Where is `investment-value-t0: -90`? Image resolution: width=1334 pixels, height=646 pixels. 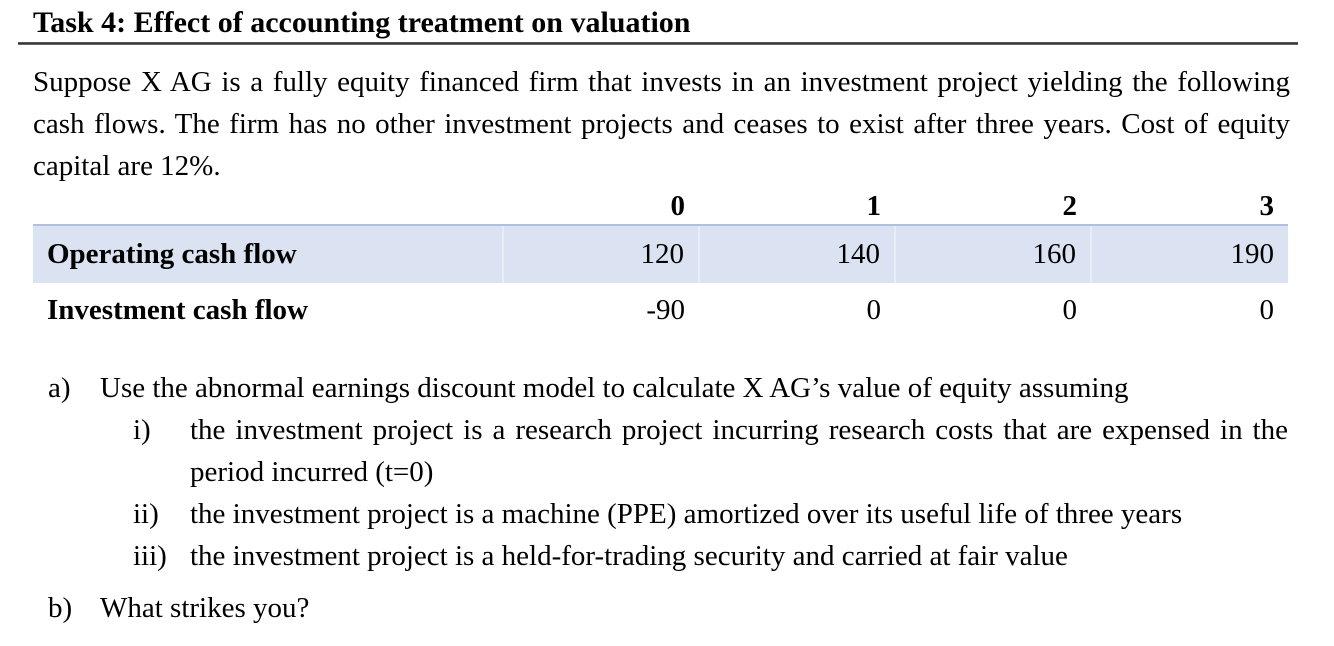 investment-value-t0: -90 is located at coordinates (601, 310).